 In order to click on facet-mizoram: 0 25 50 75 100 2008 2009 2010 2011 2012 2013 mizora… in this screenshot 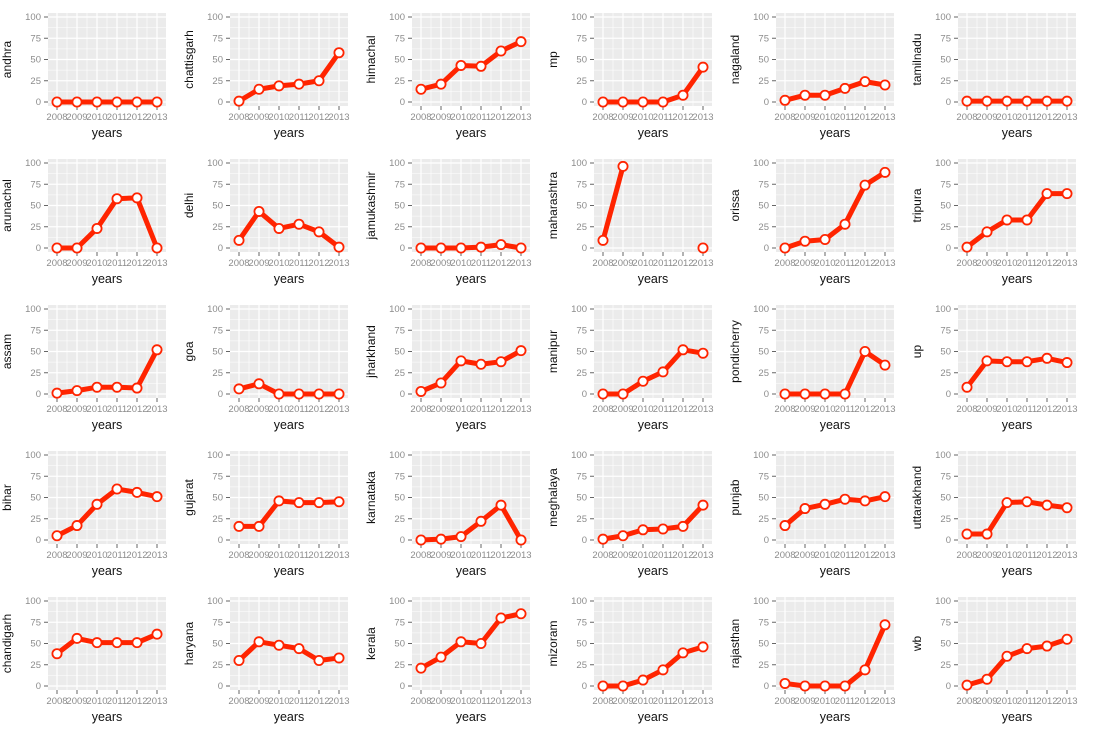, I will do `click(637, 657)`.